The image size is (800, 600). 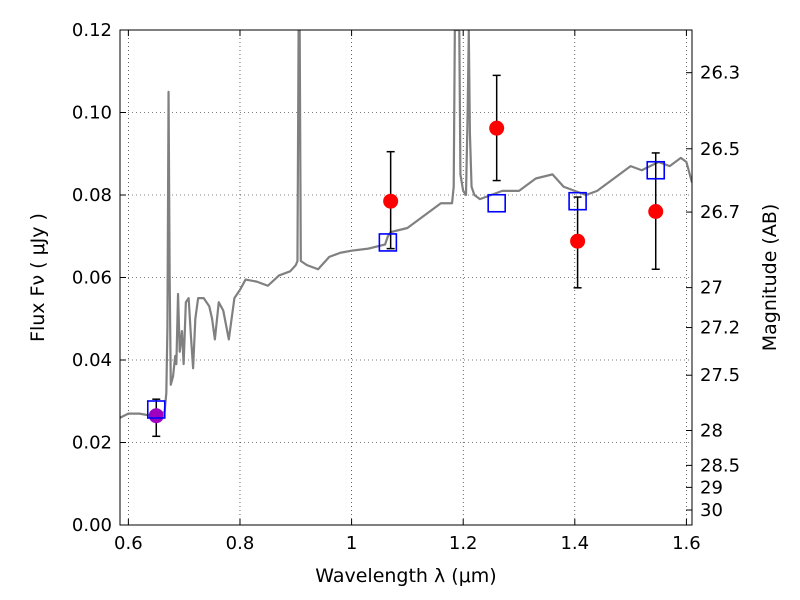 What do you see at coordinates (711, 430) in the screenshot?
I see `magnitude-tick-label: 28` at bounding box center [711, 430].